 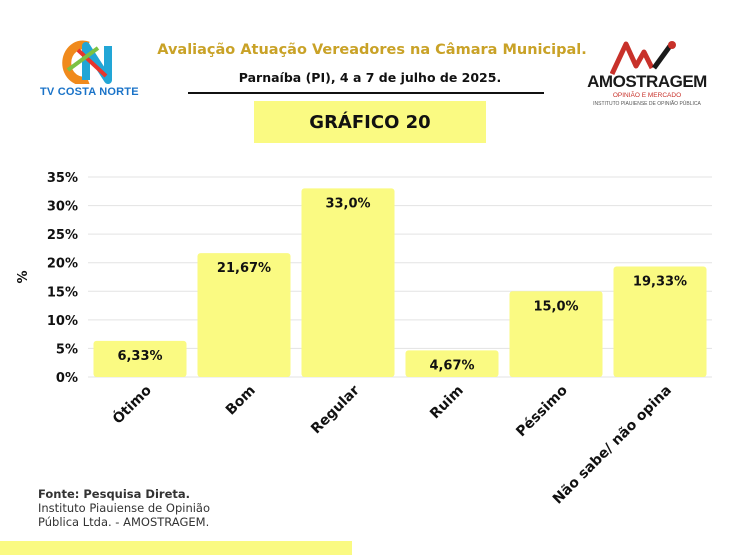 What do you see at coordinates (131, 404) in the screenshot?
I see `category-label: Ótimo` at bounding box center [131, 404].